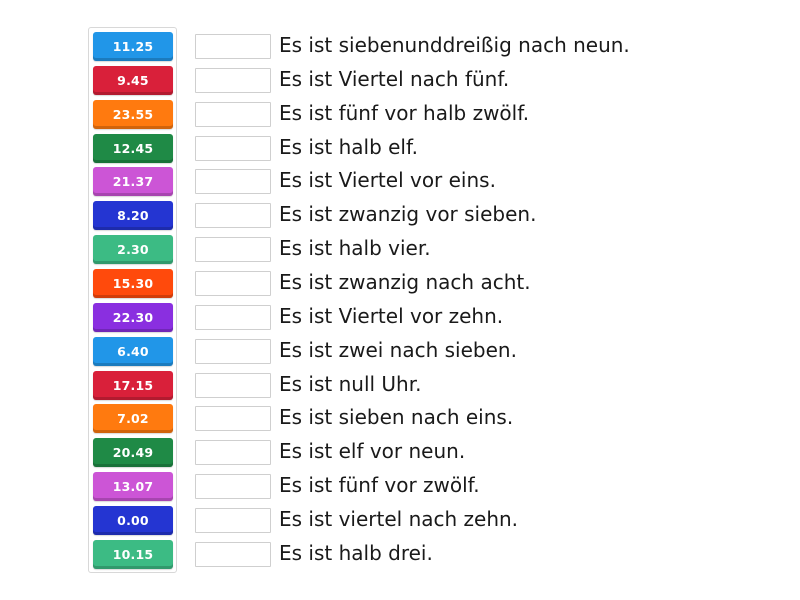 This screenshot has width=800, height=600. I want to click on sentence-text: Es ist viertel nach zehn., so click(399, 518).